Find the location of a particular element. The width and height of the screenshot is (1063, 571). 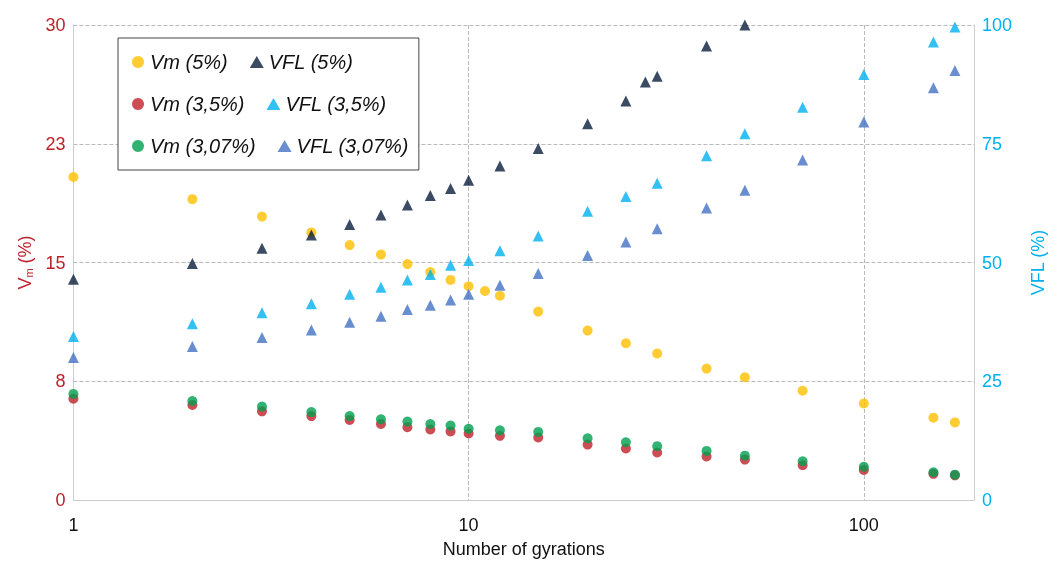

x-tick-label: 1 is located at coordinates (73, 525).